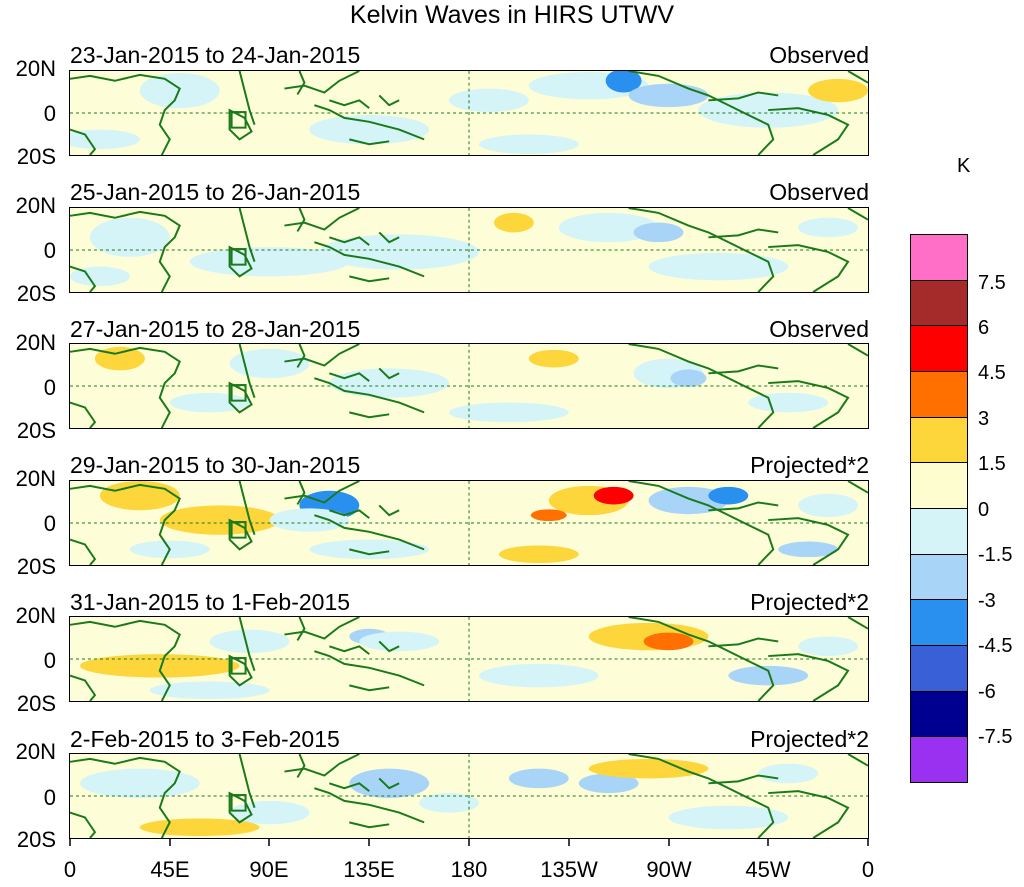  I want to click on lon-label-0-east: 0, so click(868, 869).